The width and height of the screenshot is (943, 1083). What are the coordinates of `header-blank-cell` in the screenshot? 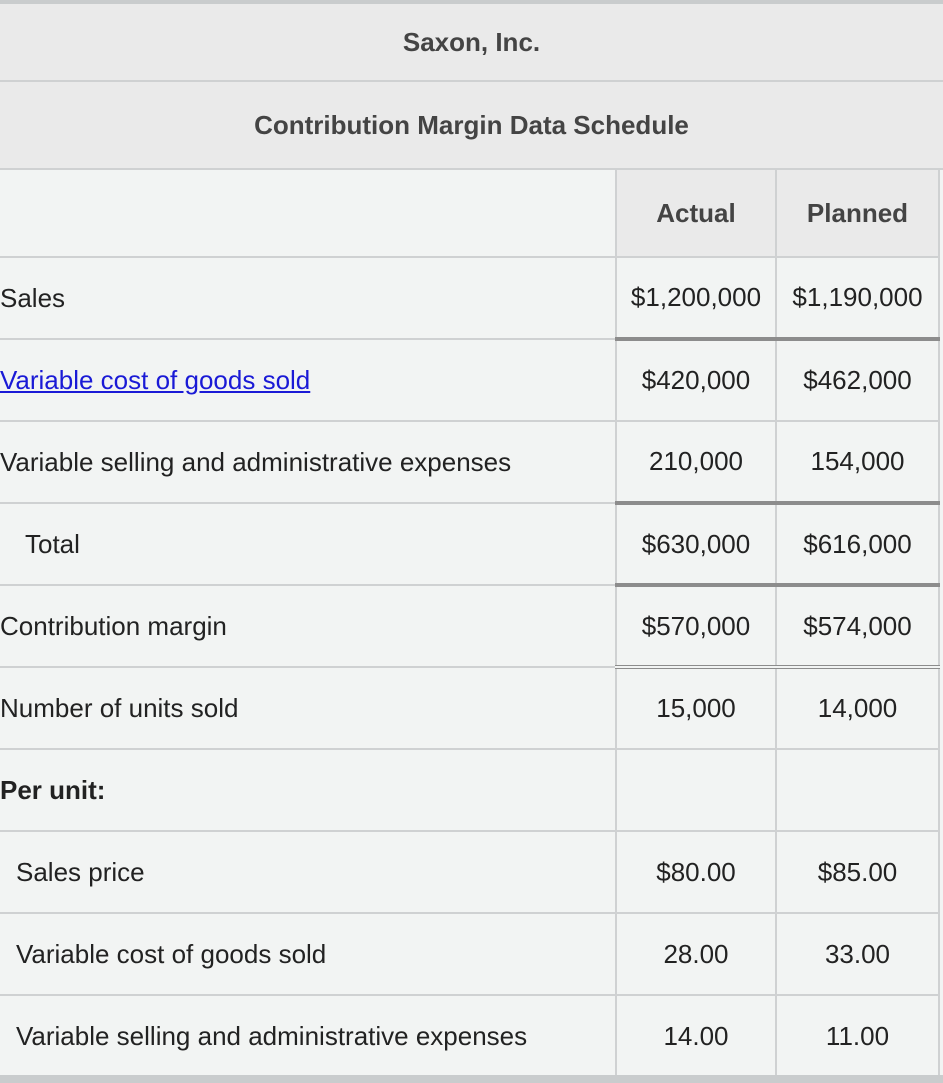 It's located at (308, 214).